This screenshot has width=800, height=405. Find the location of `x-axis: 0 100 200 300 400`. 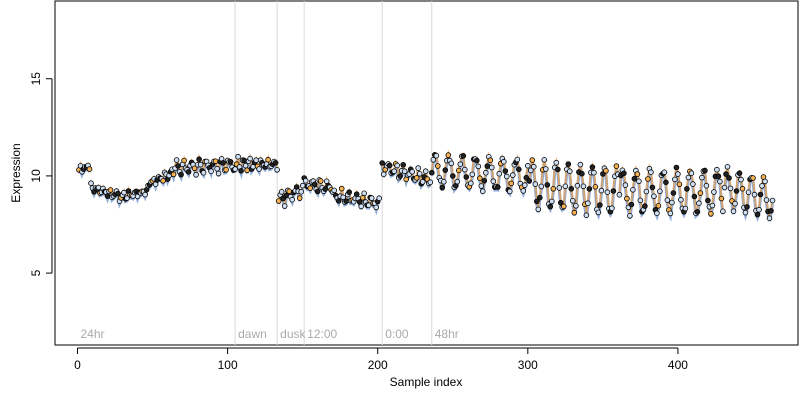

x-axis: 0 100 200 300 400 is located at coordinates (381, 359).